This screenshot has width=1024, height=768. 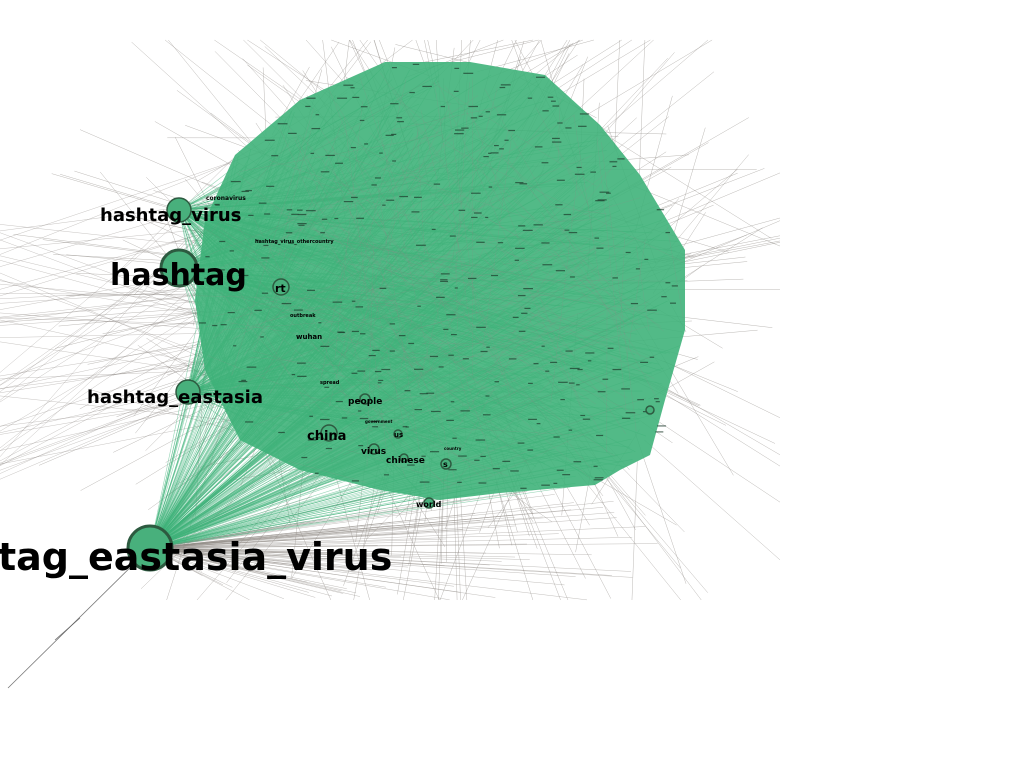 I want to click on node-world, so click(x=429, y=503).